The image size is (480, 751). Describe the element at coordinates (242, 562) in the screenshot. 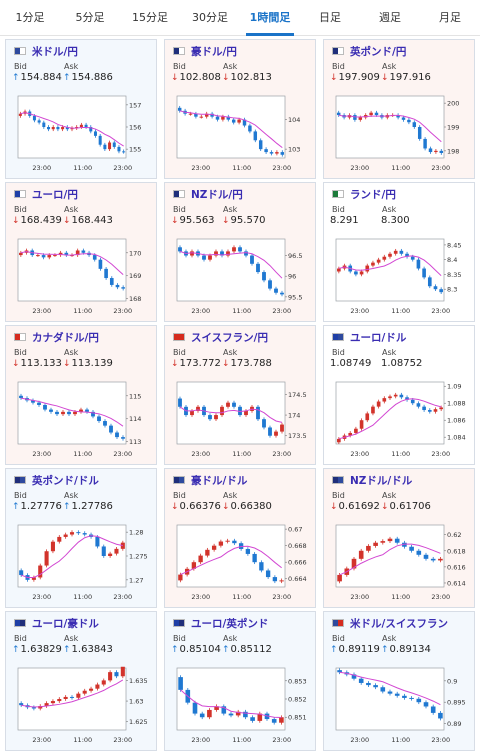

I see `price-chart: 0.67 0.668 0.666 0.664 23:00 11:00 23:00` at that location.